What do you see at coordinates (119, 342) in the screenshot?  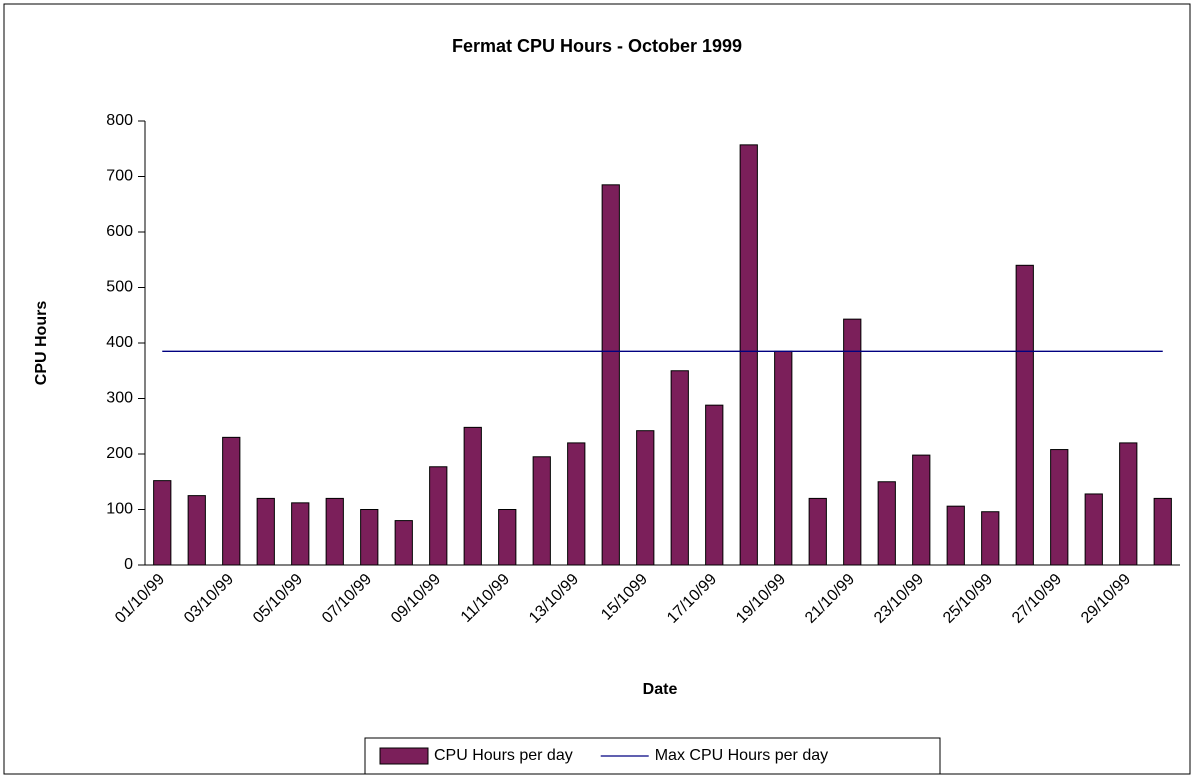 I see `y-tick-label: 400` at bounding box center [119, 342].